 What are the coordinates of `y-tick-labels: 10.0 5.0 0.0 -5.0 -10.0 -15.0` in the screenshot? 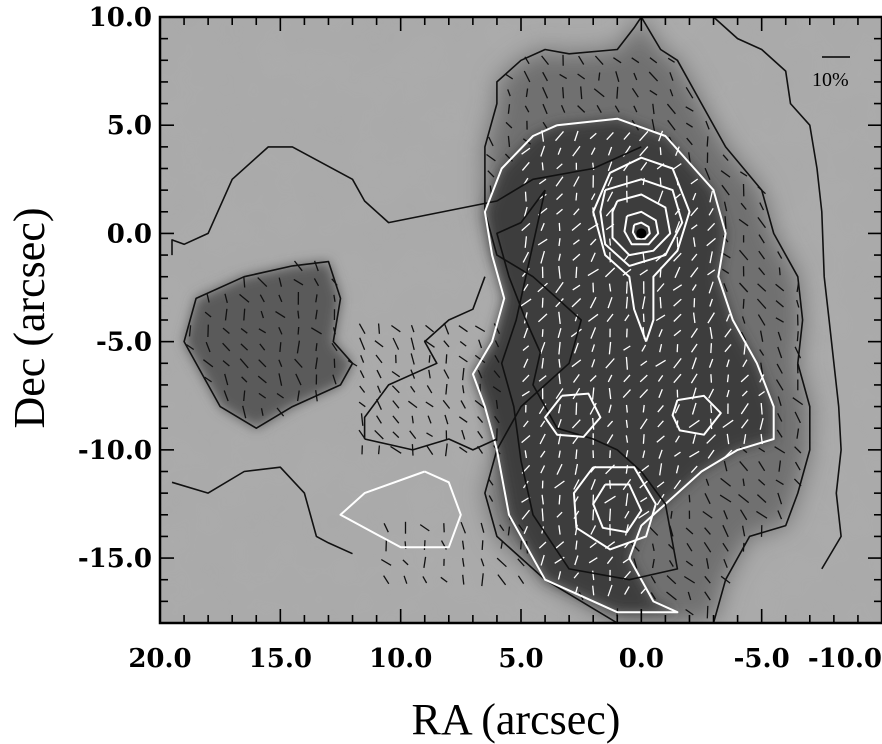 It's located at (115, 288).